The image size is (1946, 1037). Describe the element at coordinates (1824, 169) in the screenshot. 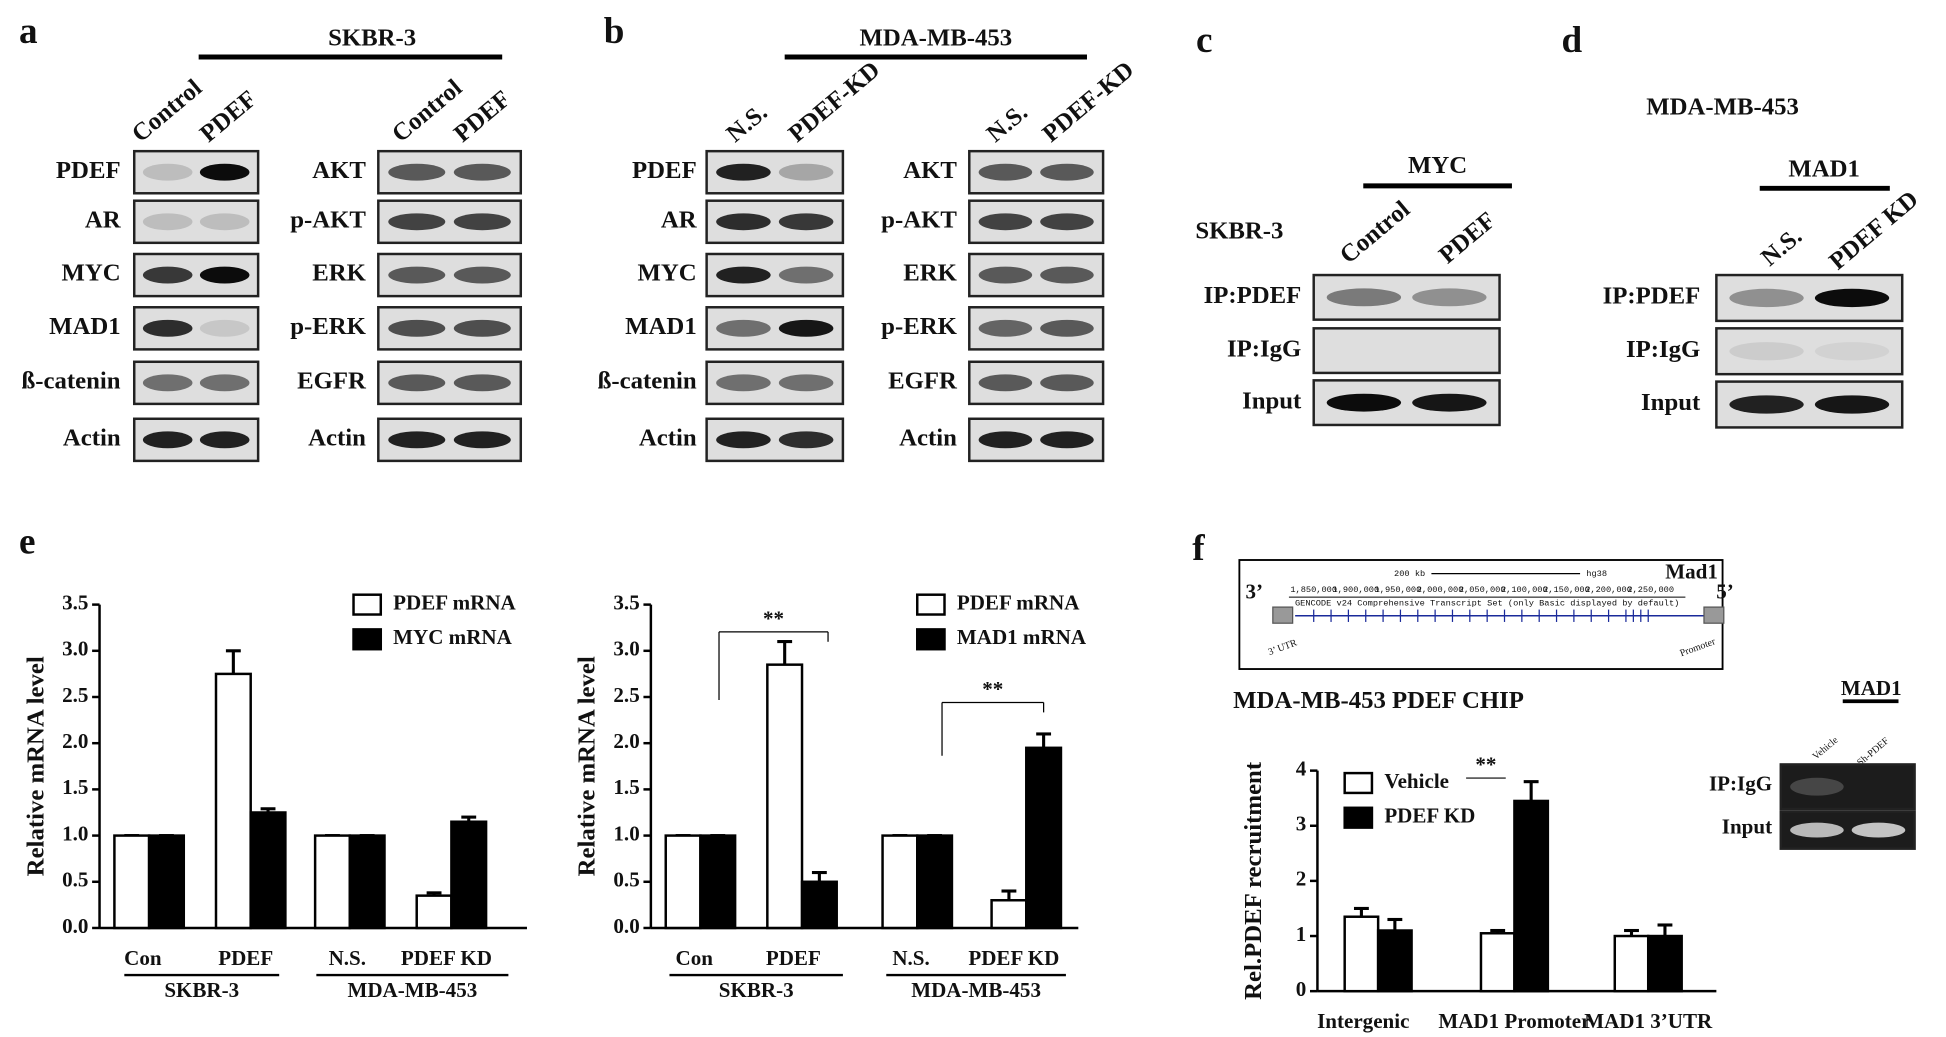

I see `target-label: MAD1` at that location.